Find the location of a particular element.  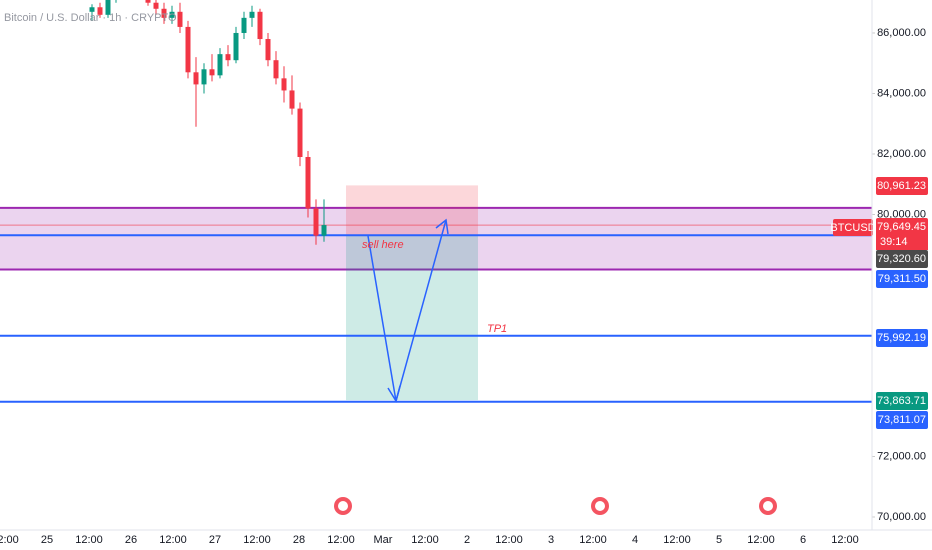

countdown: 39:14 is located at coordinates (894, 242).